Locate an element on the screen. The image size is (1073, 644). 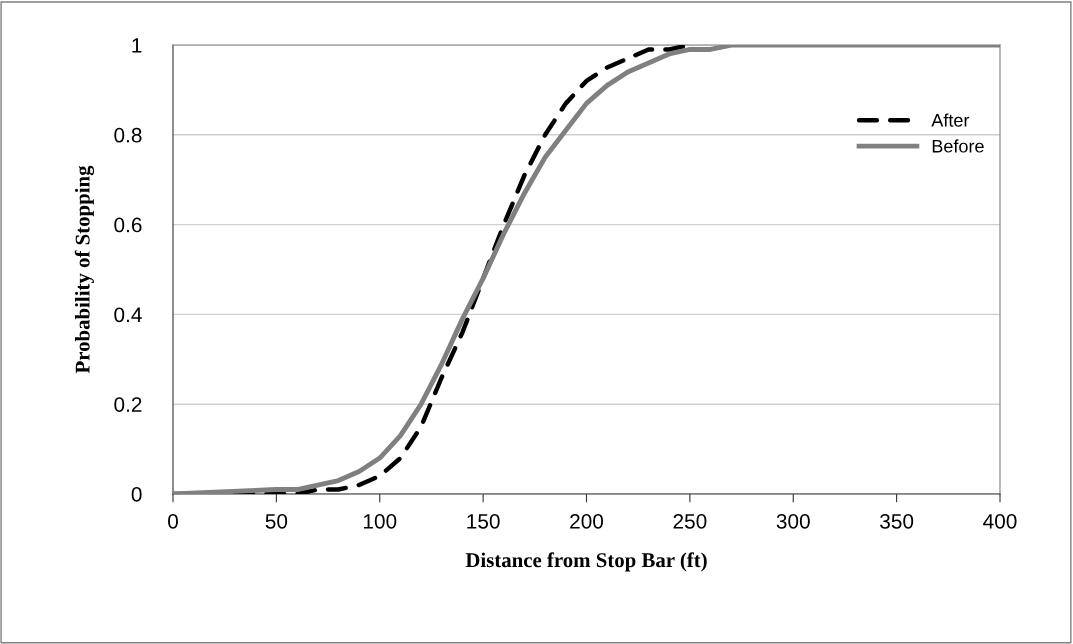
x-tick-label: 50 is located at coordinates (276, 521).